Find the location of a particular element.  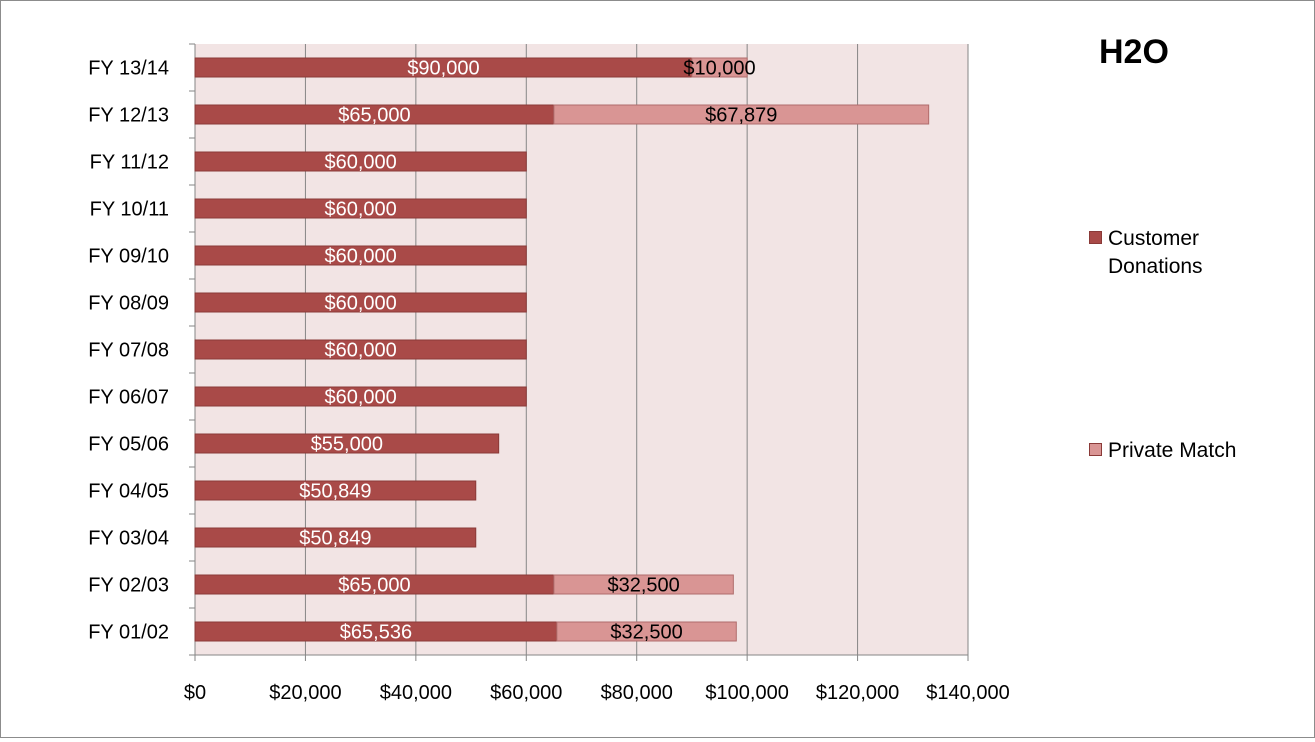

data-label: $67,879 is located at coordinates (741, 116).